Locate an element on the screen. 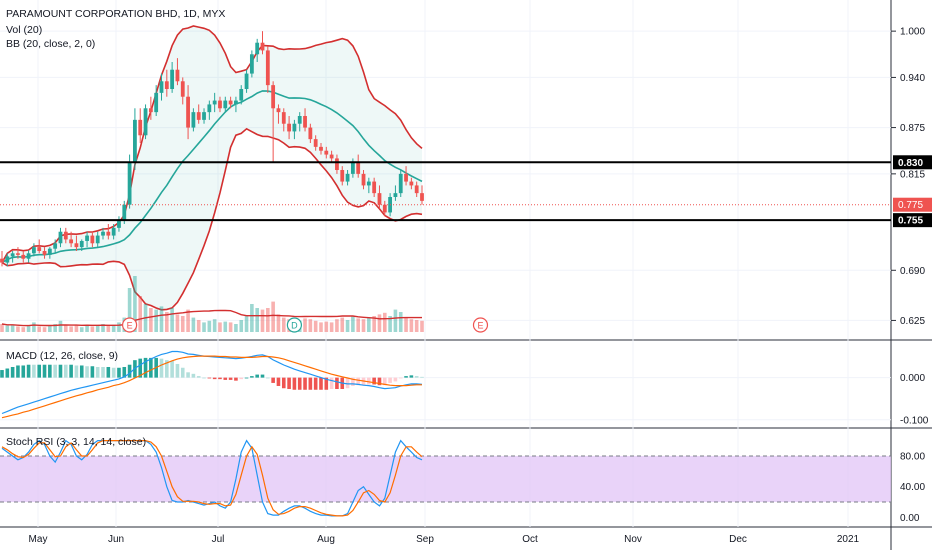 This screenshot has width=932, height=550. macd-tick-label: -0.100 is located at coordinates (914, 420).